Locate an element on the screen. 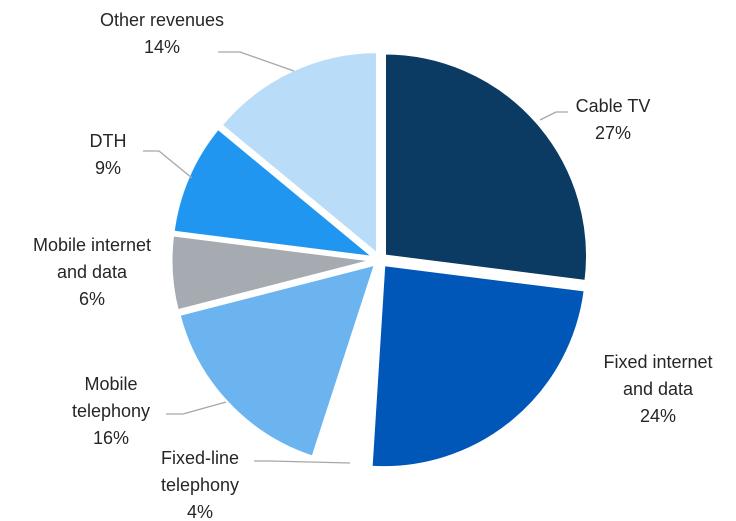  slice-name-line: DTH is located at coordinates (108, 141).